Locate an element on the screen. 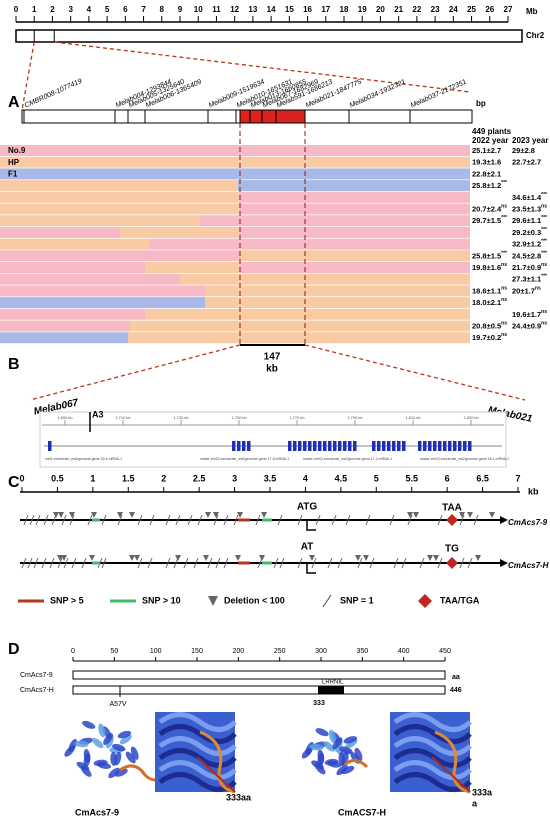 Image resolution: width=550 pixels, height=827 pixels. zoom-line is located at coordinates (135, 372).